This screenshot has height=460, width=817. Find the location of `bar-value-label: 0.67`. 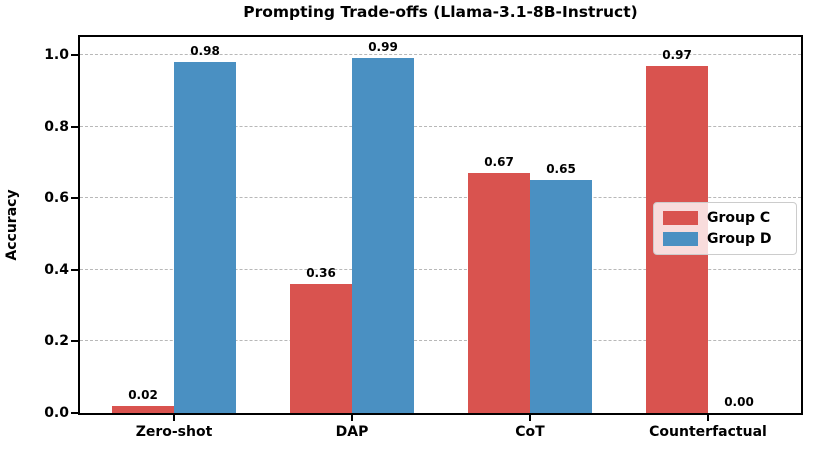

bar-value-label: 0.67 is located at coordinates (499, 162).